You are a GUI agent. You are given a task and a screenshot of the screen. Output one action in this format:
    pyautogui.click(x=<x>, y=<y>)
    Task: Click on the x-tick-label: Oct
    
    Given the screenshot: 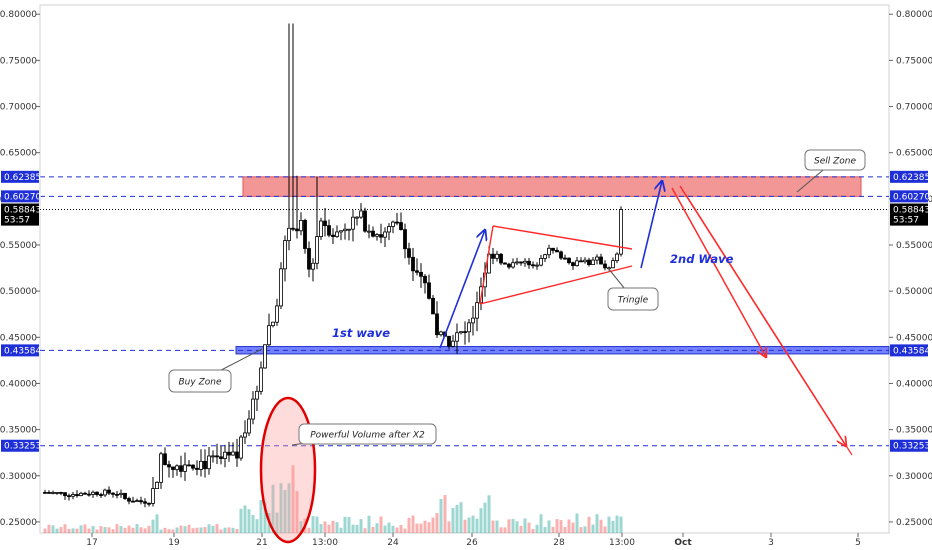 What is the action you would take?
    pyautogui.click(x=683, y=543)
    